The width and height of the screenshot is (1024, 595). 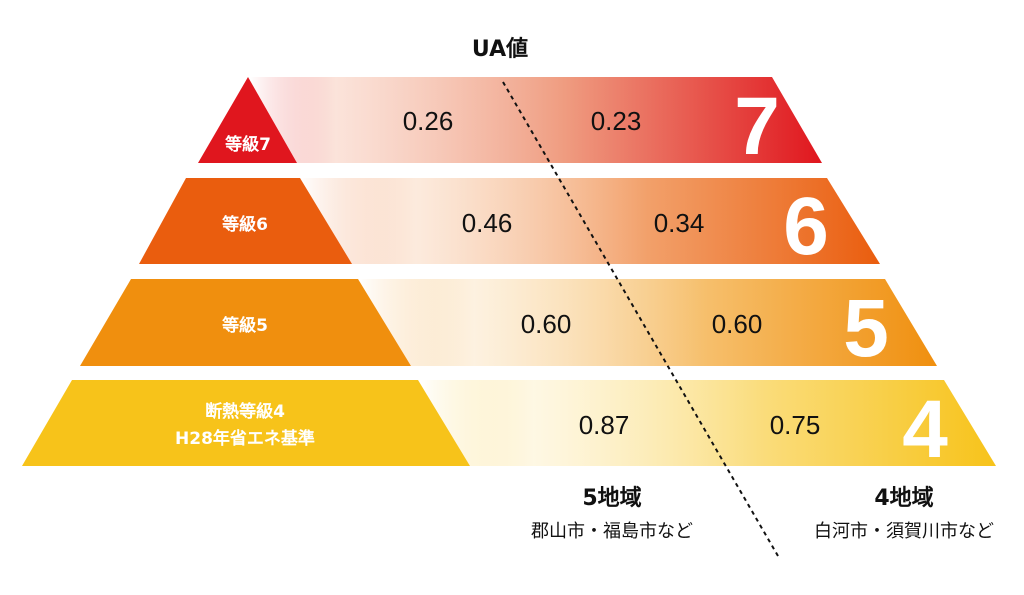 I want to click on grade-6-triangle, so click(x=245, y=221).